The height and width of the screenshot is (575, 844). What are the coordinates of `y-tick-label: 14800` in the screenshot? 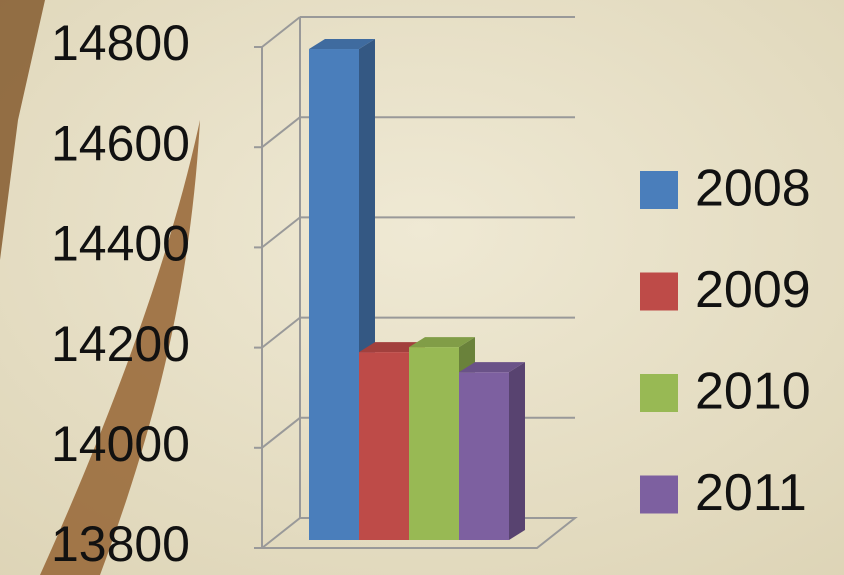 It's located at (120, 43).